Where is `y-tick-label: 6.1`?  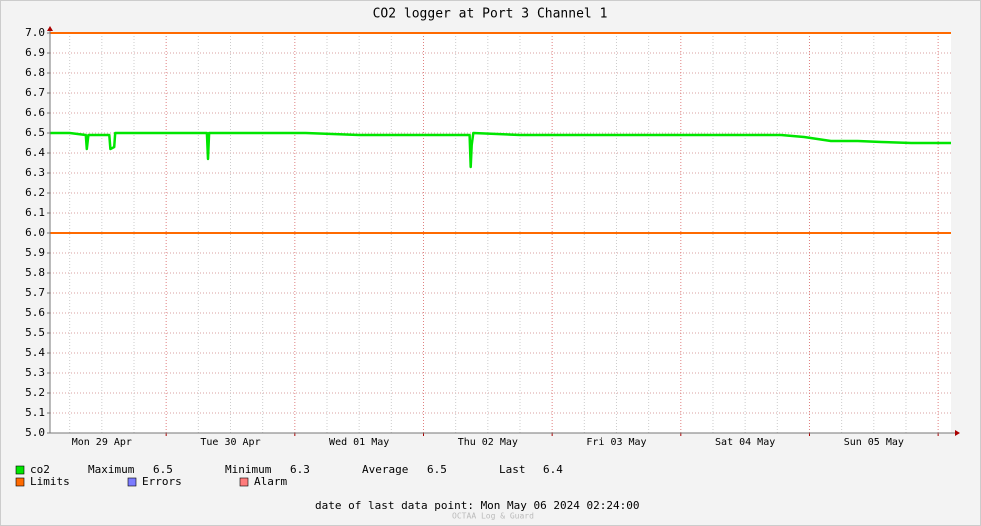
y-tick-label: 6.1 is located at coordinates (35, 212).